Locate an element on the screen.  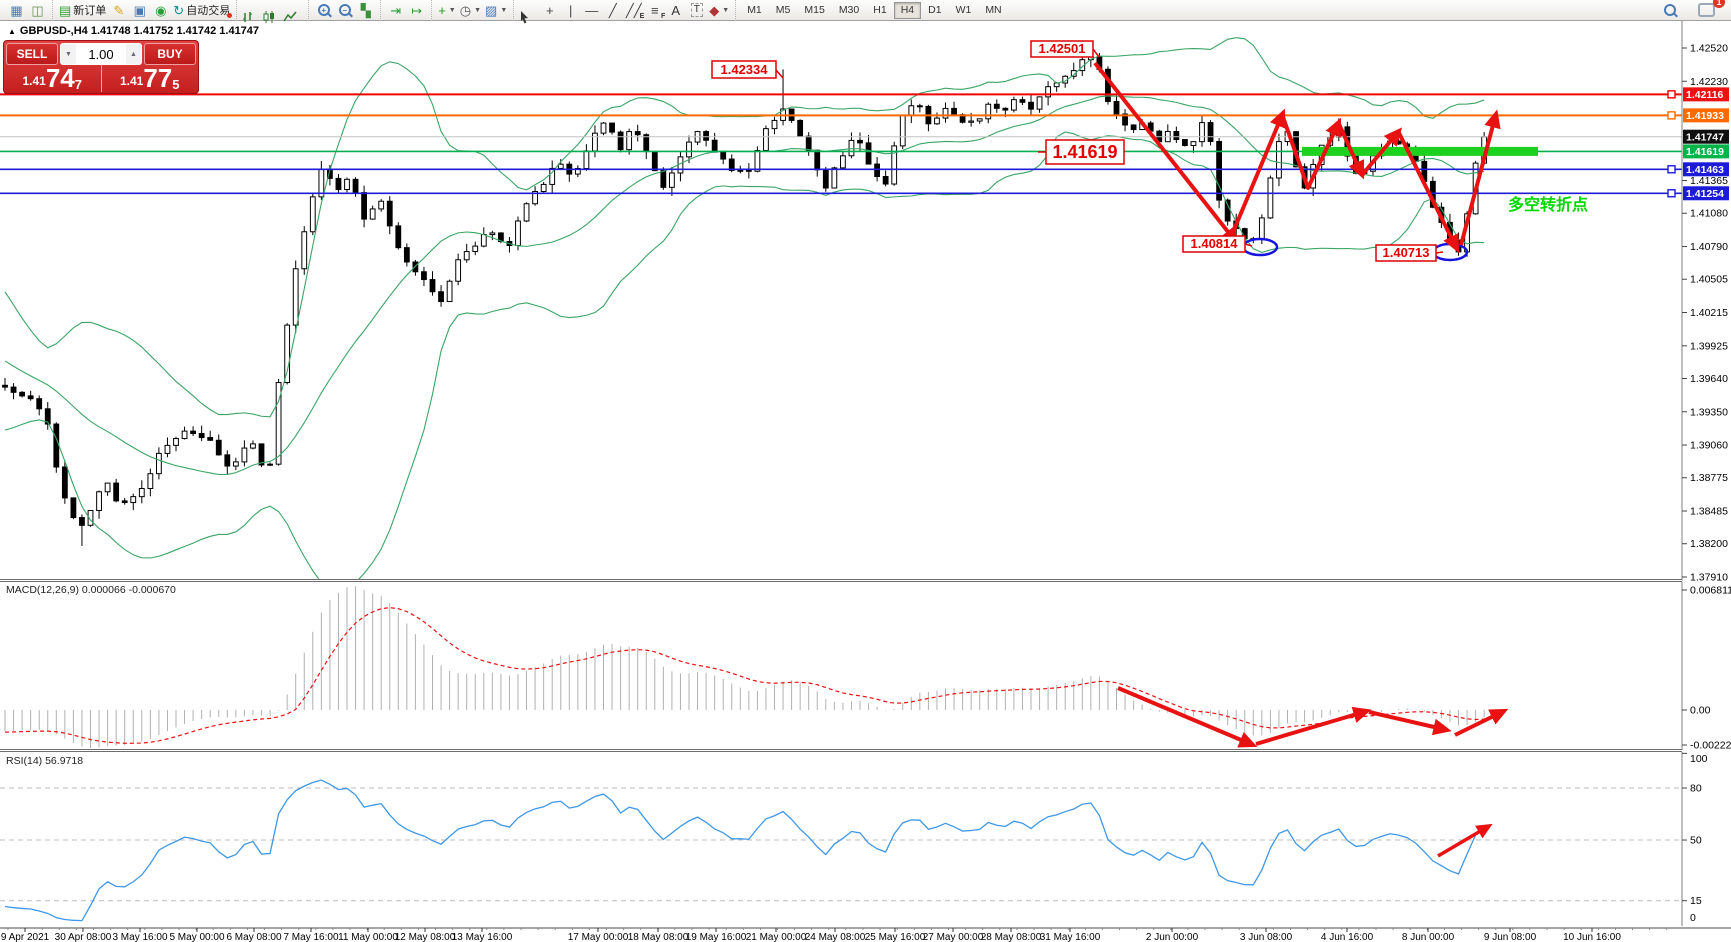
pivot-ellipse is located at coordinates (1260, 247).